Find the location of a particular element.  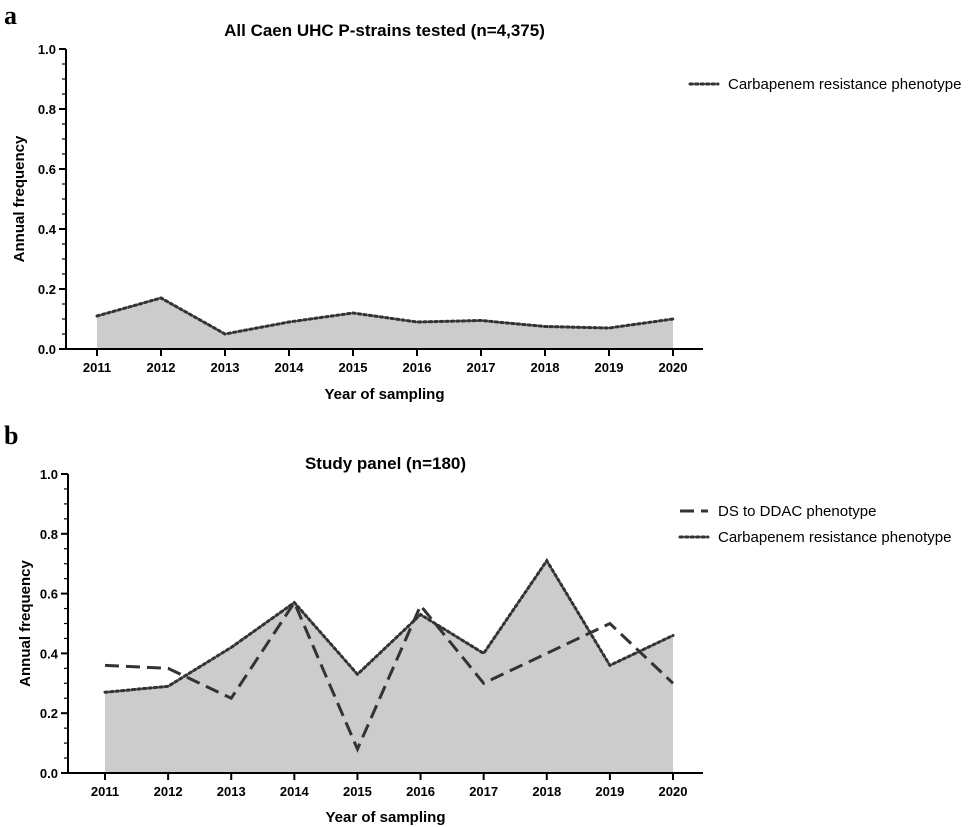

panel-letter: a is located at coordinates (10, 15).